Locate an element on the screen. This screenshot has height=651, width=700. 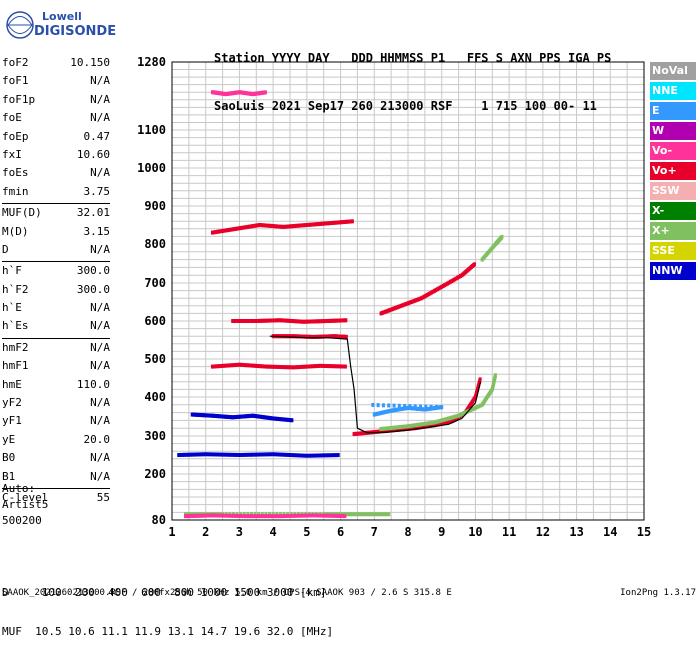
param-value: 10.150 is located at coordinates (90, 62).